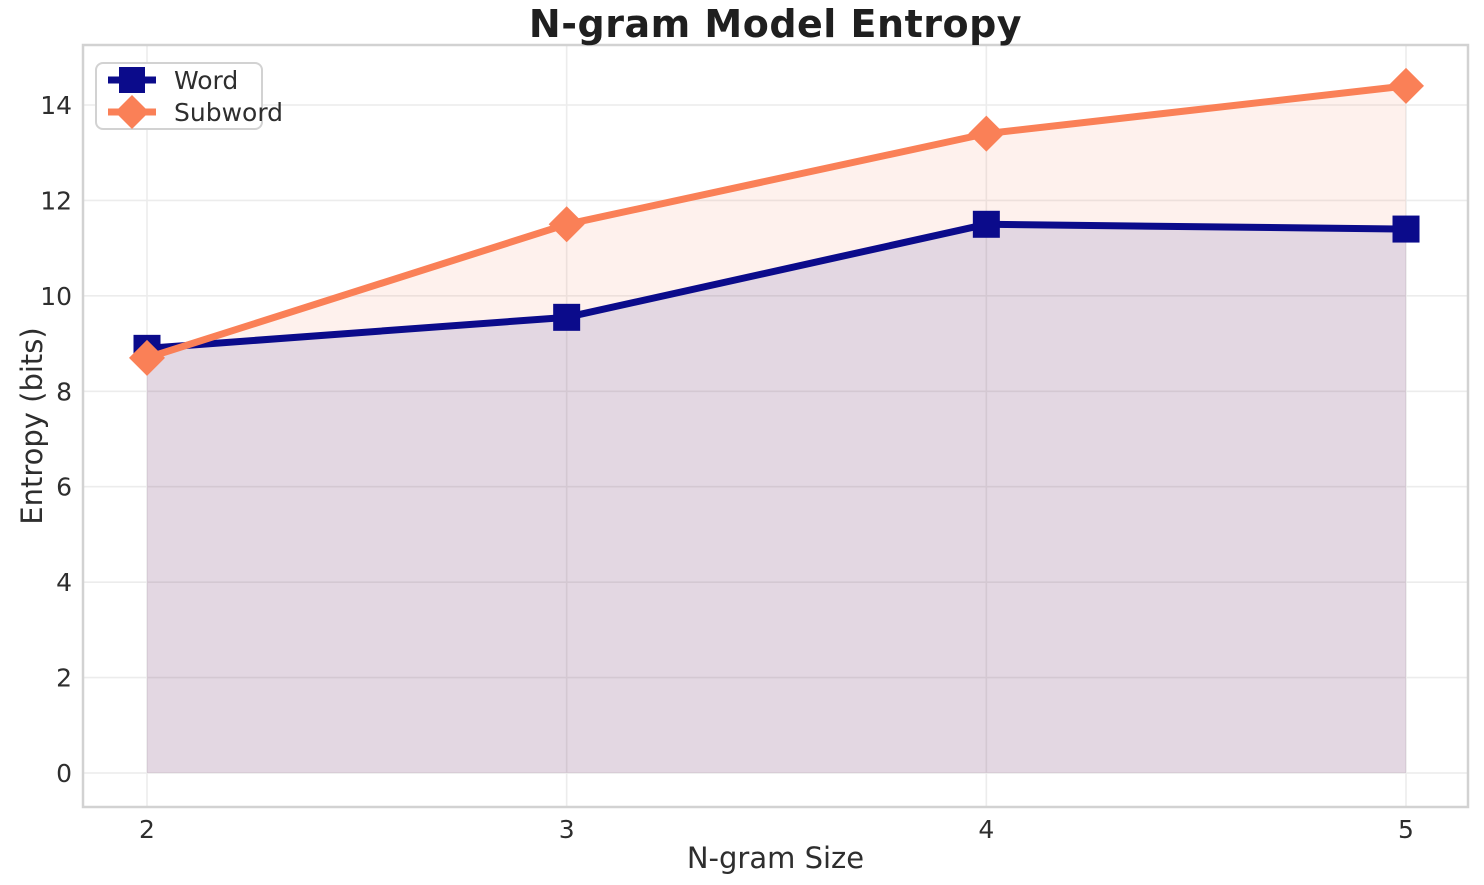  I want to click on y-tick-label: 8, so click(64, 391).